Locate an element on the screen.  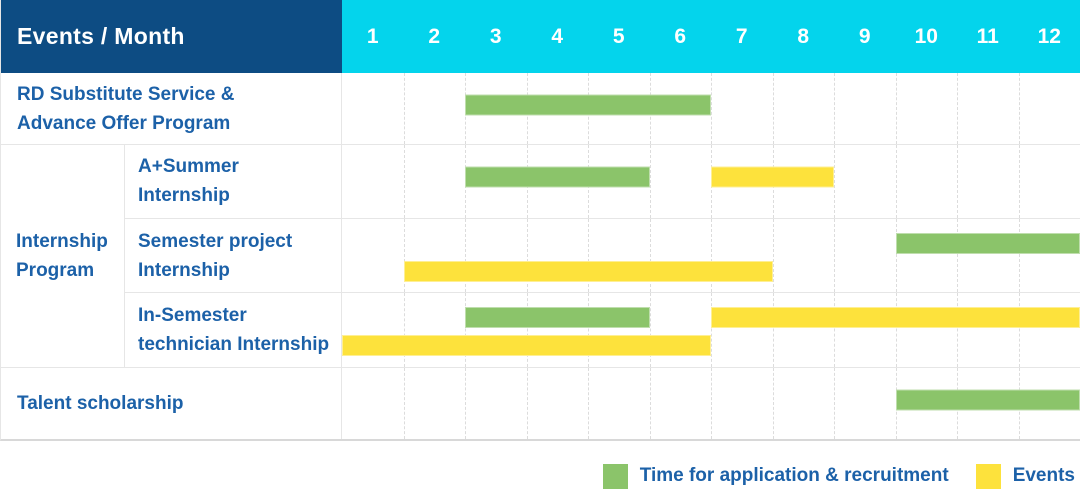
month-header-strip: 1 2 3 4 5 6 7 8 9 10 11 12 is located at coordinates (711, 36).